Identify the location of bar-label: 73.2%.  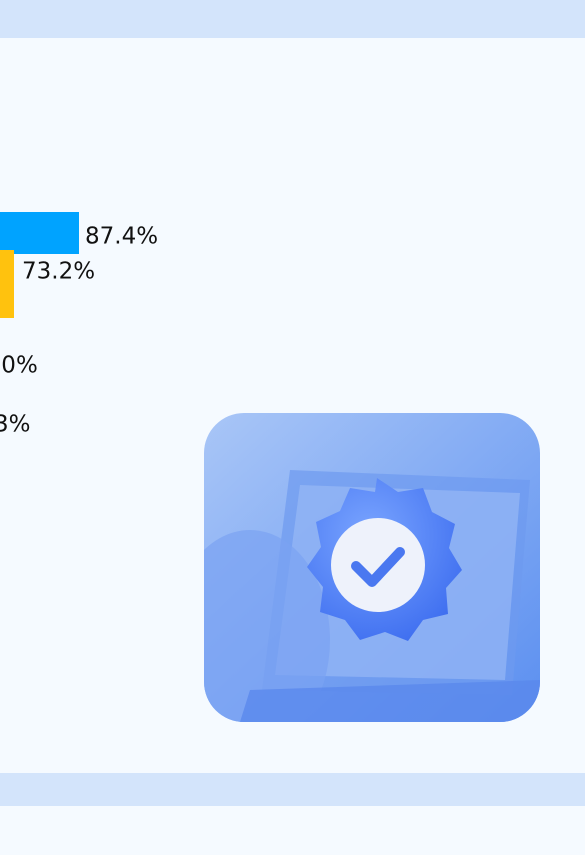
(58, 272).